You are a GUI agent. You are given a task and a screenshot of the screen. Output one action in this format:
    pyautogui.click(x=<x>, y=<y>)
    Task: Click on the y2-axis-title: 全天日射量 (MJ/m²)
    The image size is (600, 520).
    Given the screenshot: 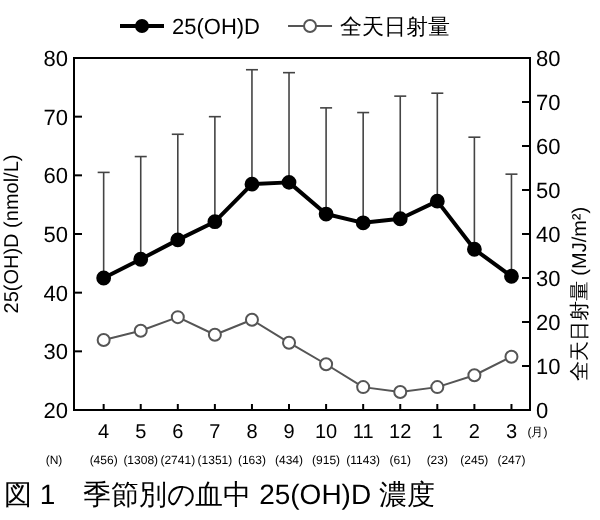 What is the action you would take?
    pyautogui.click(x=580, y=294)
    